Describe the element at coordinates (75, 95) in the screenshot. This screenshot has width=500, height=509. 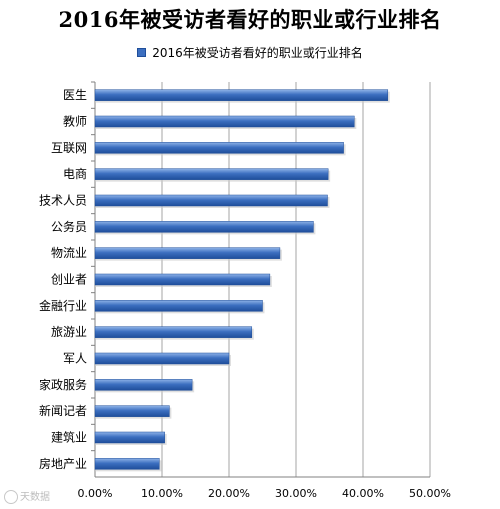
I see `category-label: 医生` at that location.